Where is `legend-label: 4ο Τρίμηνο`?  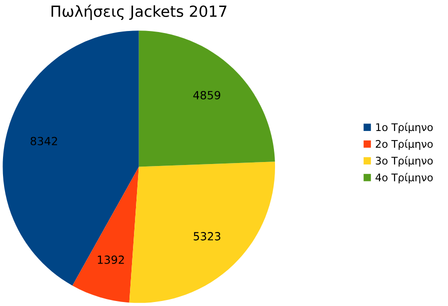 legend-label: 4ο Τρίμηνο is located at coordinates (404, 178).